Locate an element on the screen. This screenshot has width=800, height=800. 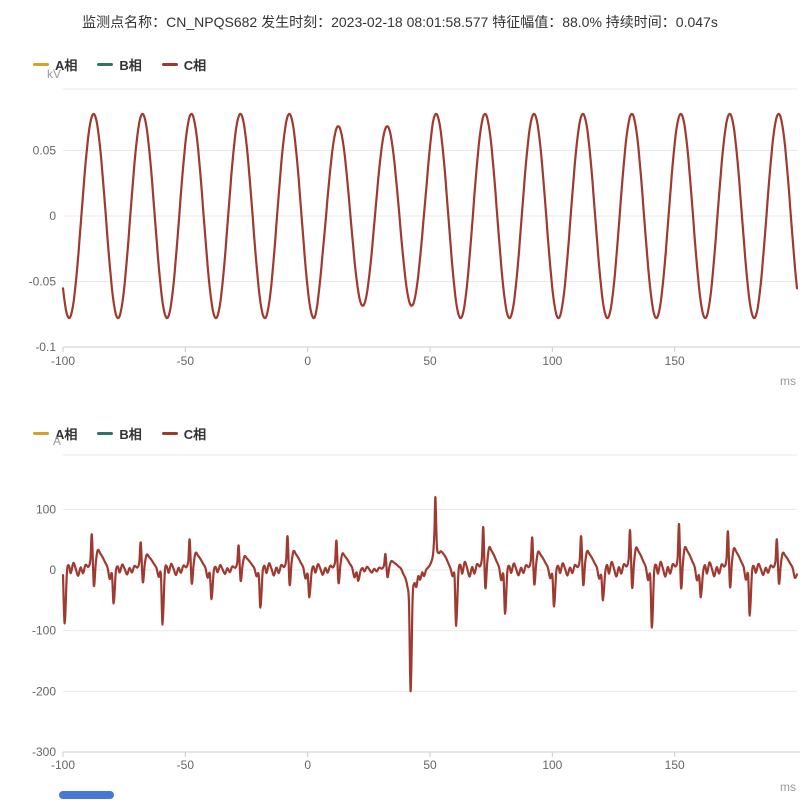
current-yaxis-tick-label: 0 is located at coordinates (52, 570).